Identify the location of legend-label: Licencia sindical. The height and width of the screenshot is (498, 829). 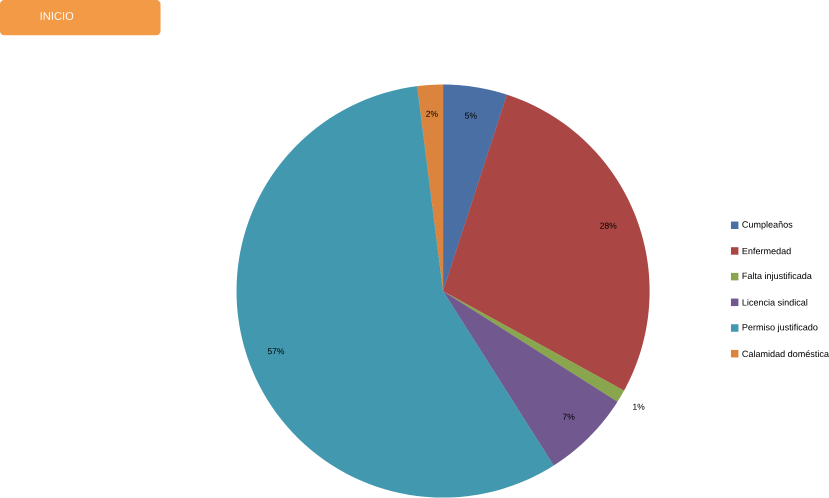
(775, 302).